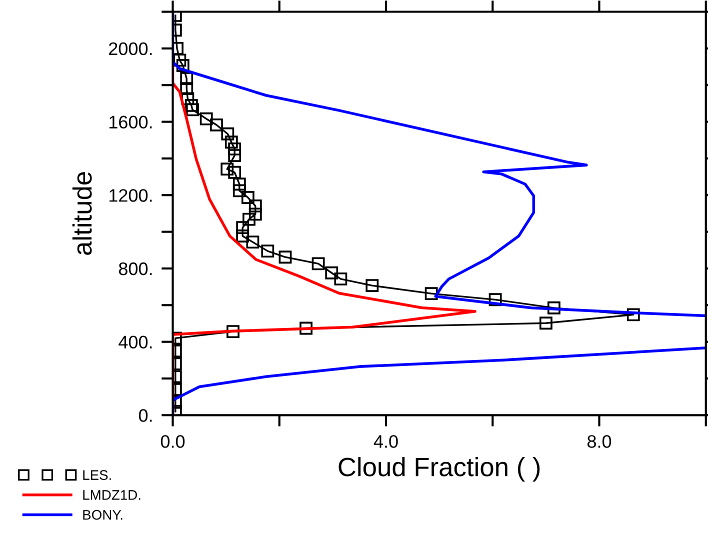 The height and width of the screenshot is (535, 708). What do you see at coordinates (145, 415) in the screenshot?
I see `y-tick-label: 0.` at bounding box center [145, 415].